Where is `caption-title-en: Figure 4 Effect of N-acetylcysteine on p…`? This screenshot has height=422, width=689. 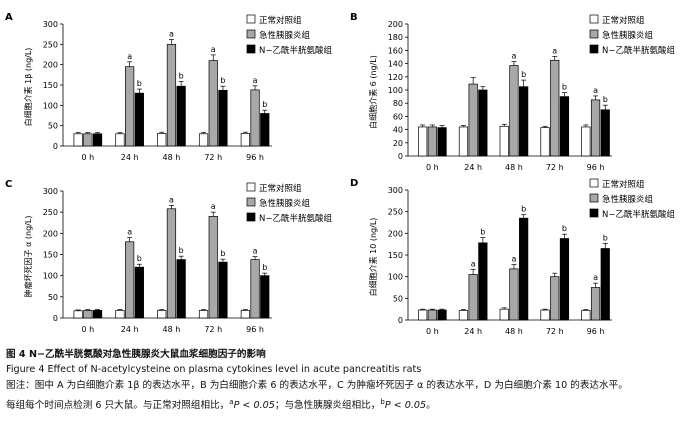 caption-title-en: Figure 4 Effect of N-acetylcysteine on p… is located at coordinates (214, 369).